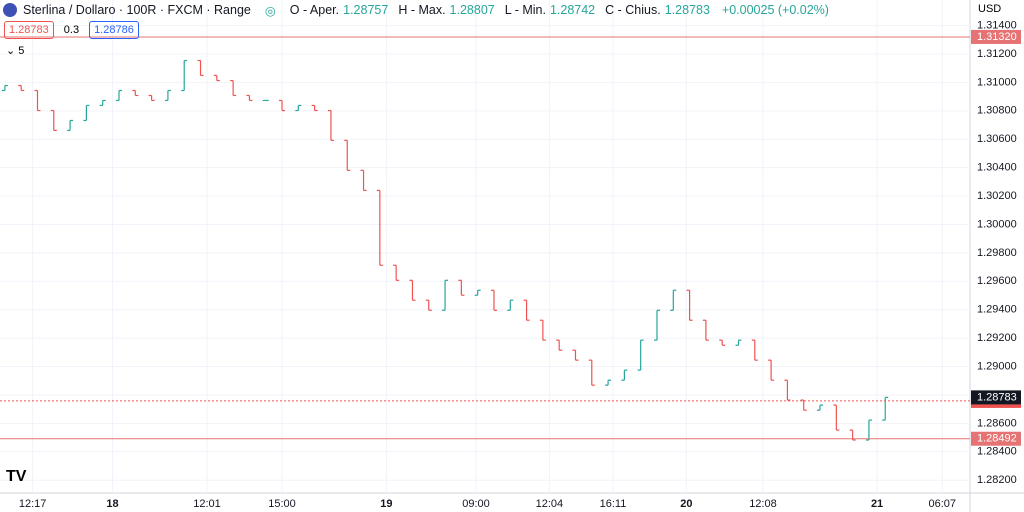 This screenshot has width=1024, height=512. I want to click on price-label: 1.28783, so click(997, 397).